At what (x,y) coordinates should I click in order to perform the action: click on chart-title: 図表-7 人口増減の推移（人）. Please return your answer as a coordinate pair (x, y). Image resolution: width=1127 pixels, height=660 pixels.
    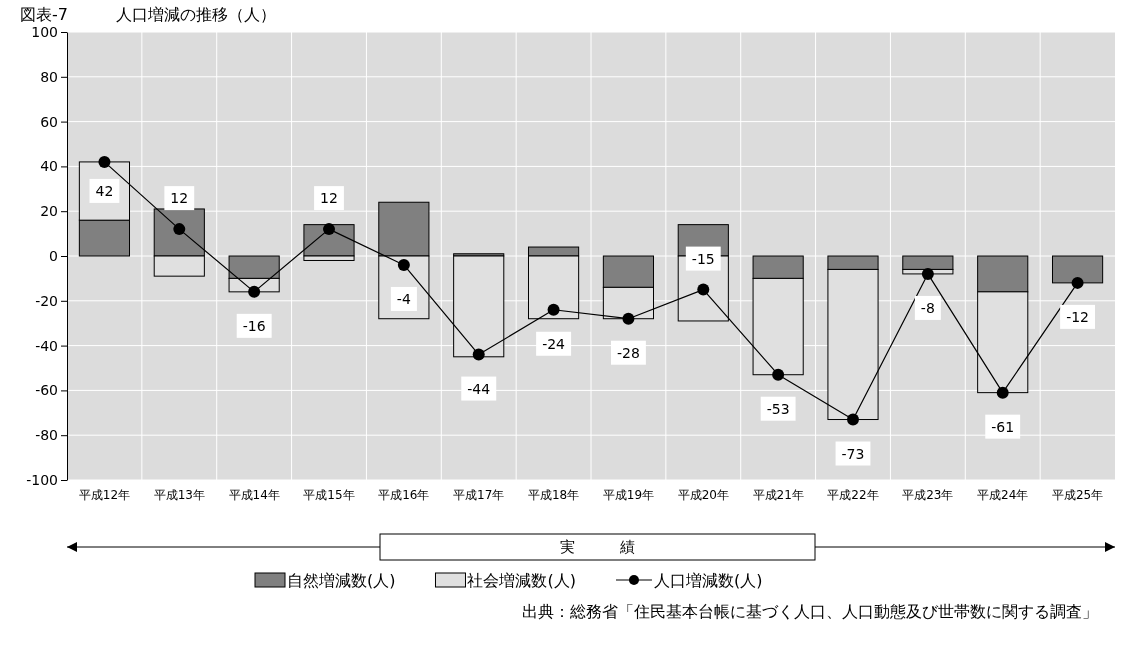
    Looking at the image, I should click on (148, 14).